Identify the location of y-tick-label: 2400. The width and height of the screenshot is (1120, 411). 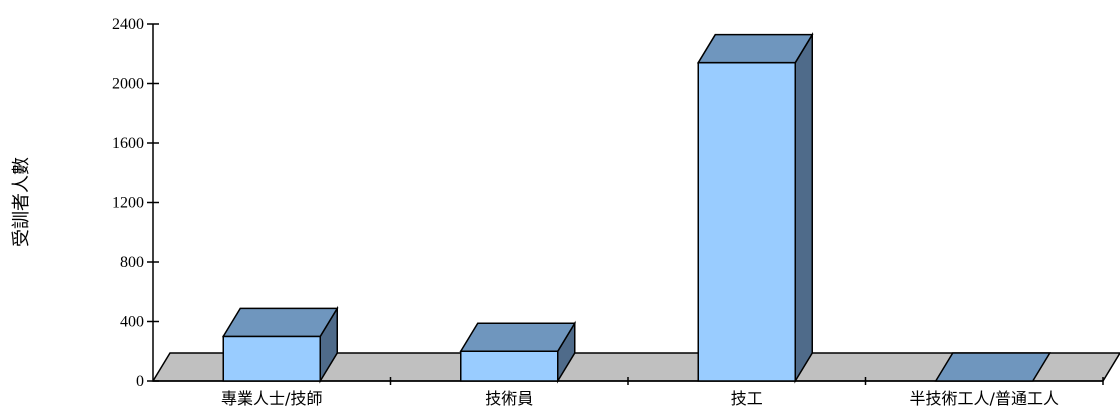
(128, 24).